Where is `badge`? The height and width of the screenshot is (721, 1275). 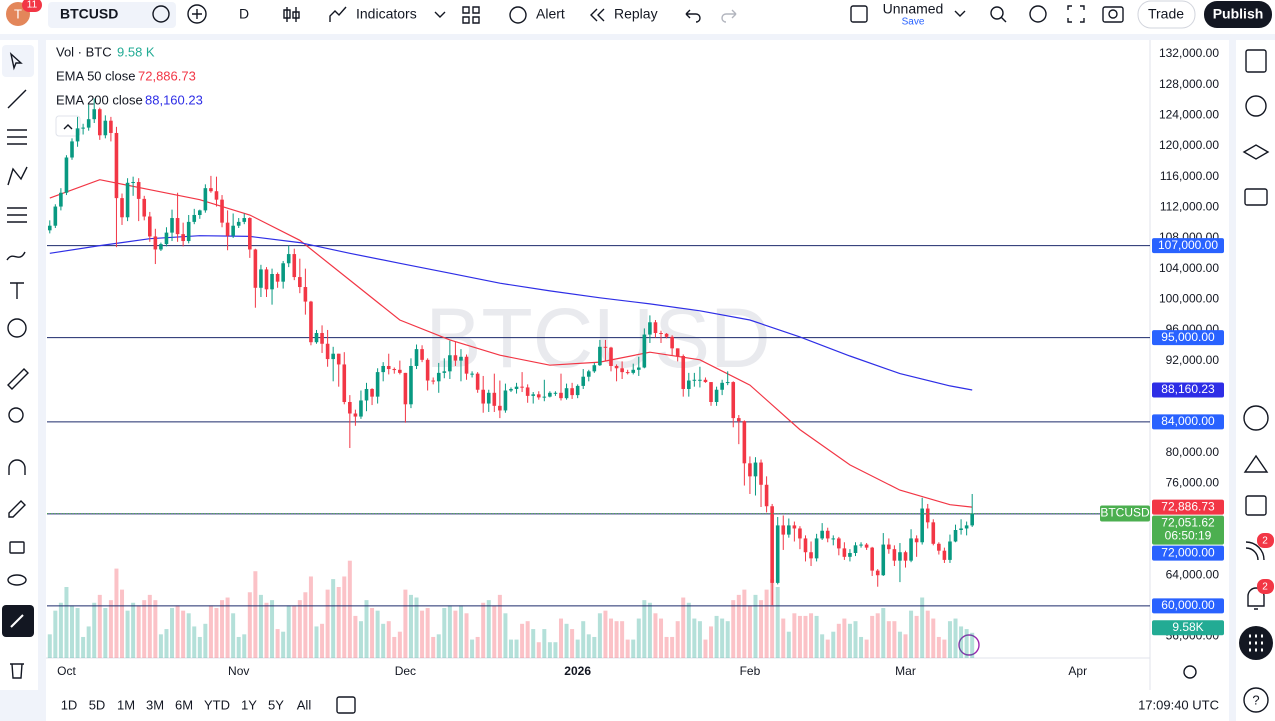 badge is located at coordinates (1265, 586).